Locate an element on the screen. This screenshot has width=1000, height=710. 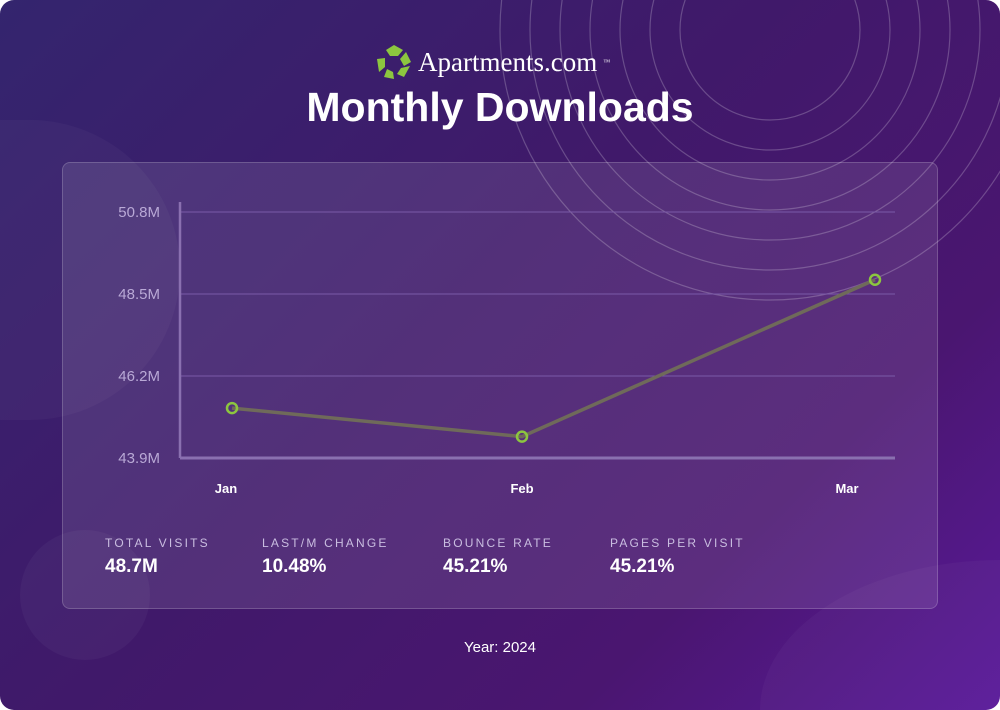
brand-logo: Apartments.com ™ is located at coordinates (493, 62).